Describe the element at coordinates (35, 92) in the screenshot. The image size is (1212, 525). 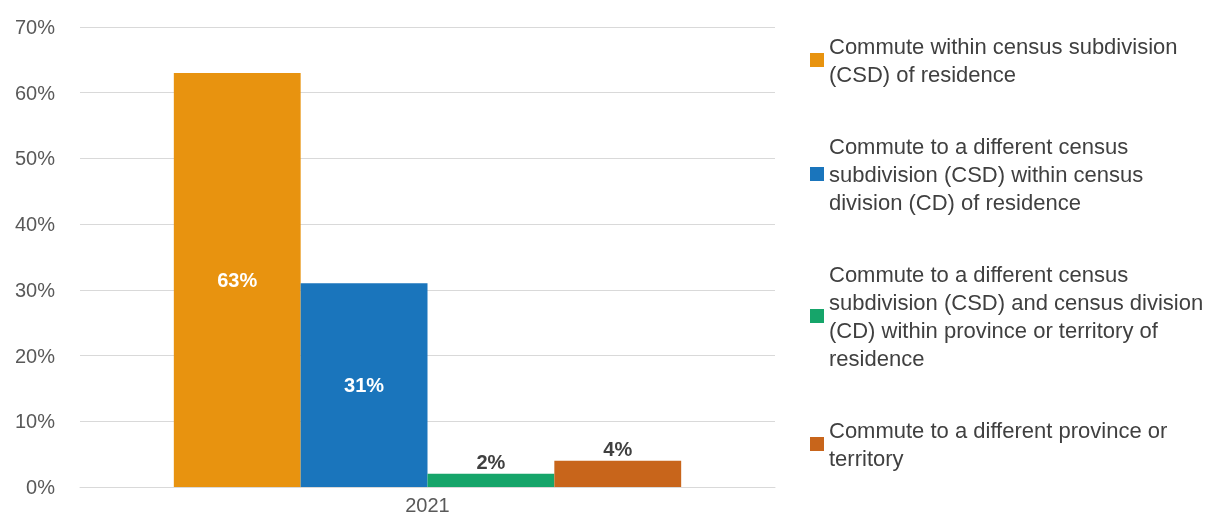
I see `y-tick-label: 60%` at that location.